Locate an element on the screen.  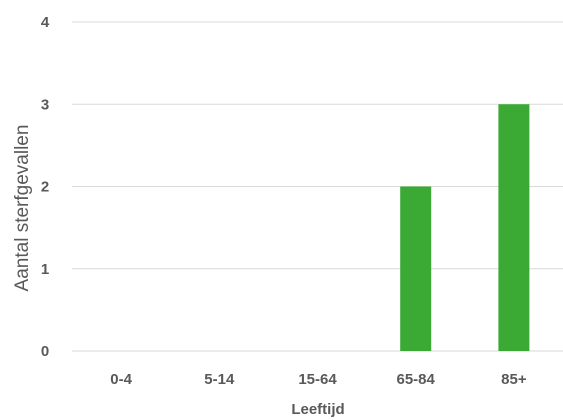
x-tick-label: 65-84 is located at coordinates (416, 379).